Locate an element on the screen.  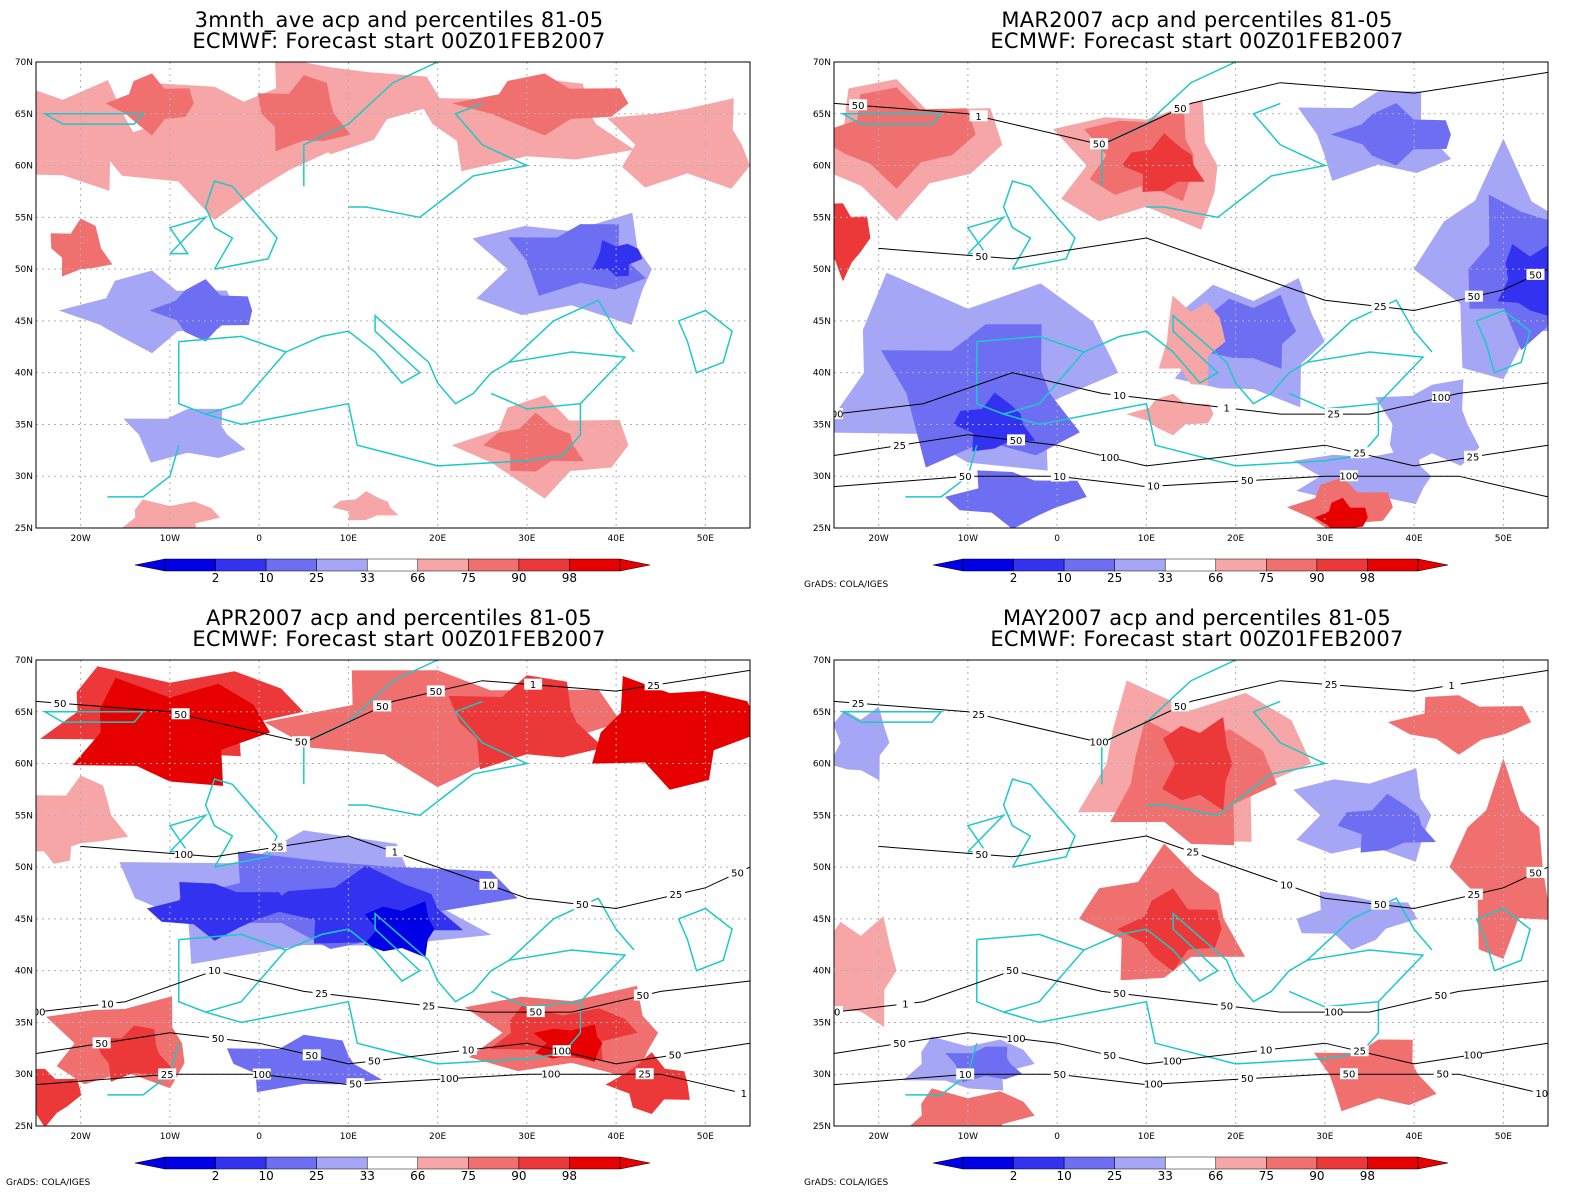
lon-tick-label: 50E is located at coordinates (705, 1137).